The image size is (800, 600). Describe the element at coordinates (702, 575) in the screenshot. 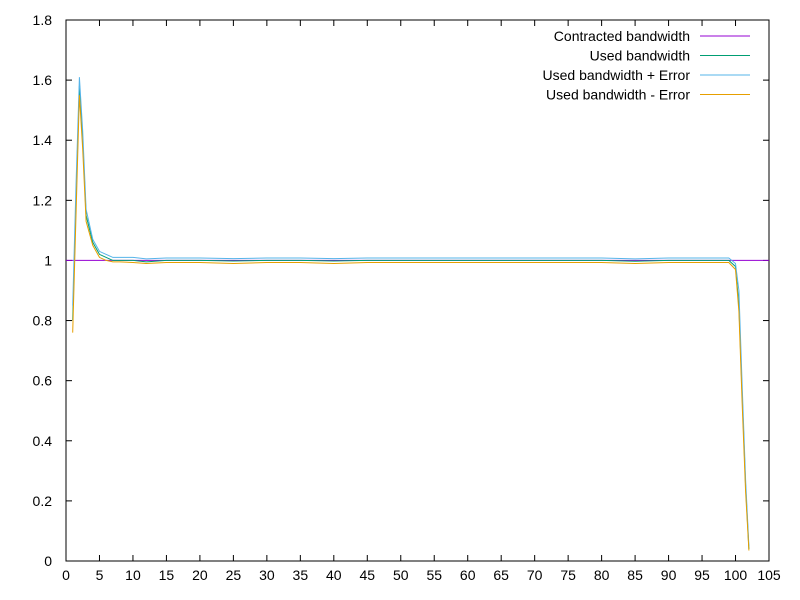

I see `x-tick-label: 95` at that location.